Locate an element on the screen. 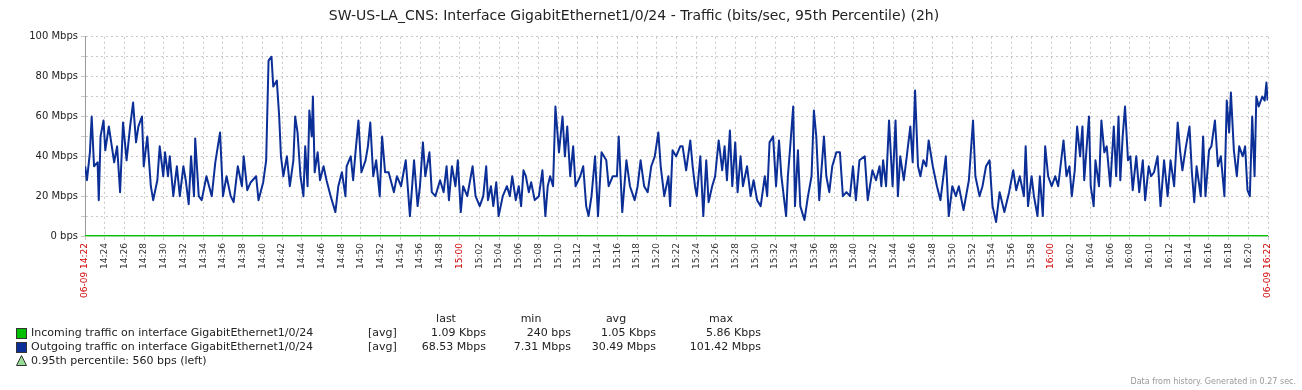 This screenshot has width=1302, height=390. x-tick-label: 14:40 is located at coordinates (261, 255).